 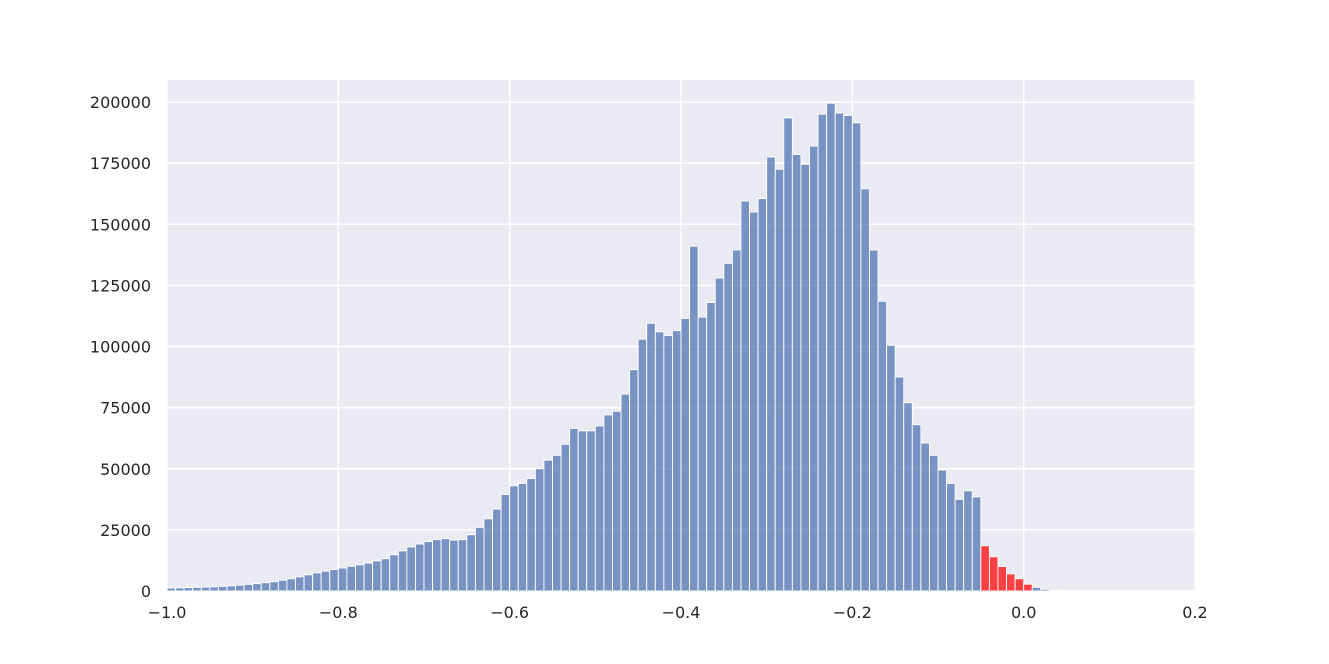 What do you see at coordinates (1194, 612) in the screenshot?
I see `x-tick-label: 0.2` at bounding box center [1194, 612].